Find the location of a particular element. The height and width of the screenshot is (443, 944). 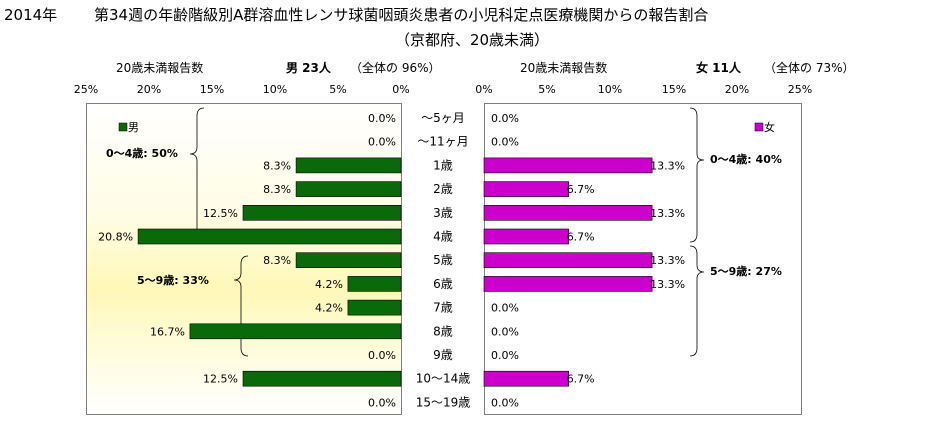

female-tick: 15% is located at coordinates (674, 89).